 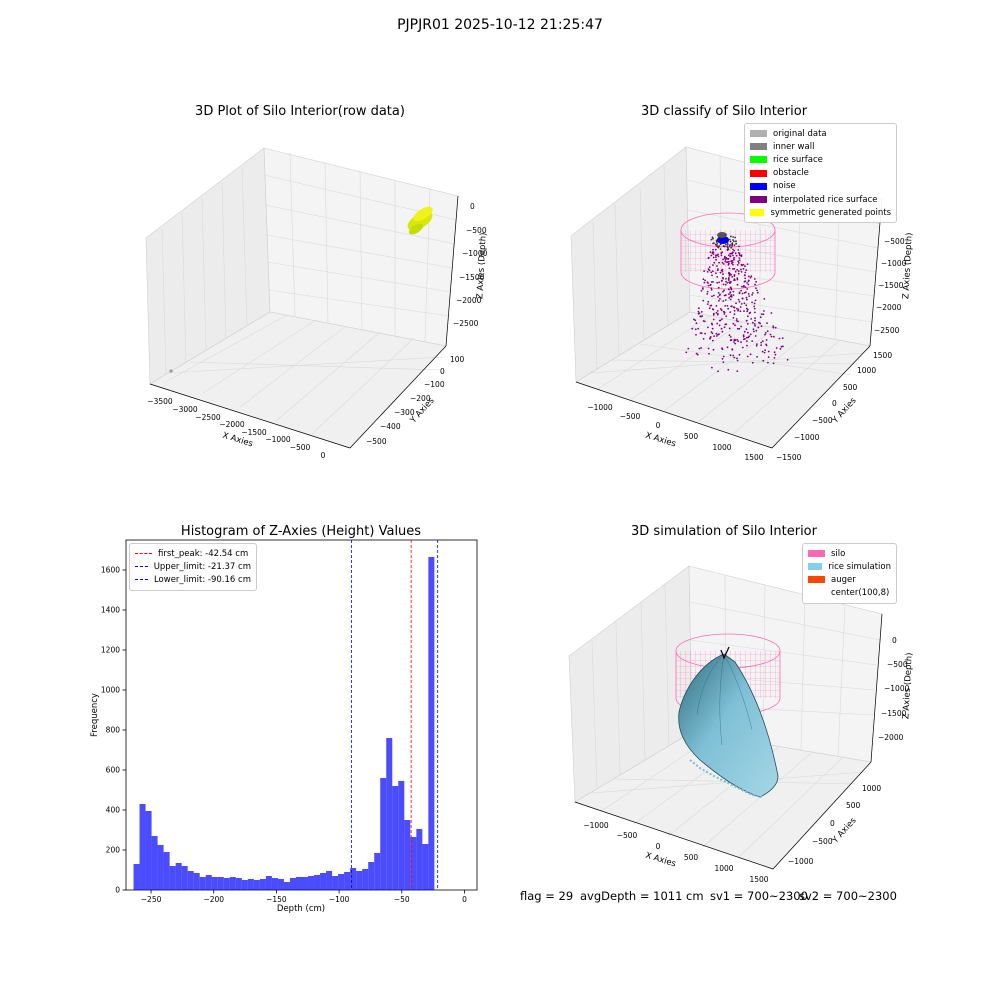 I want to click on legend-item-silo: silo, so click(x=849, y=553).